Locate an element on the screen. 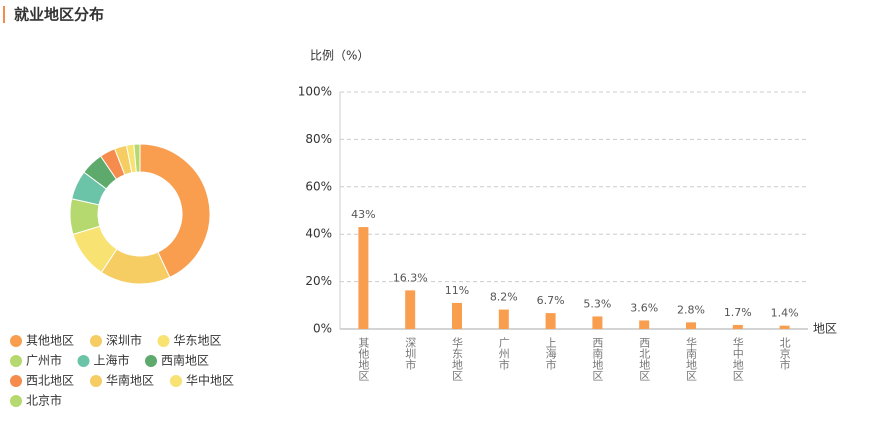  value-label: 6.7% is located at coordinates (551, 300).